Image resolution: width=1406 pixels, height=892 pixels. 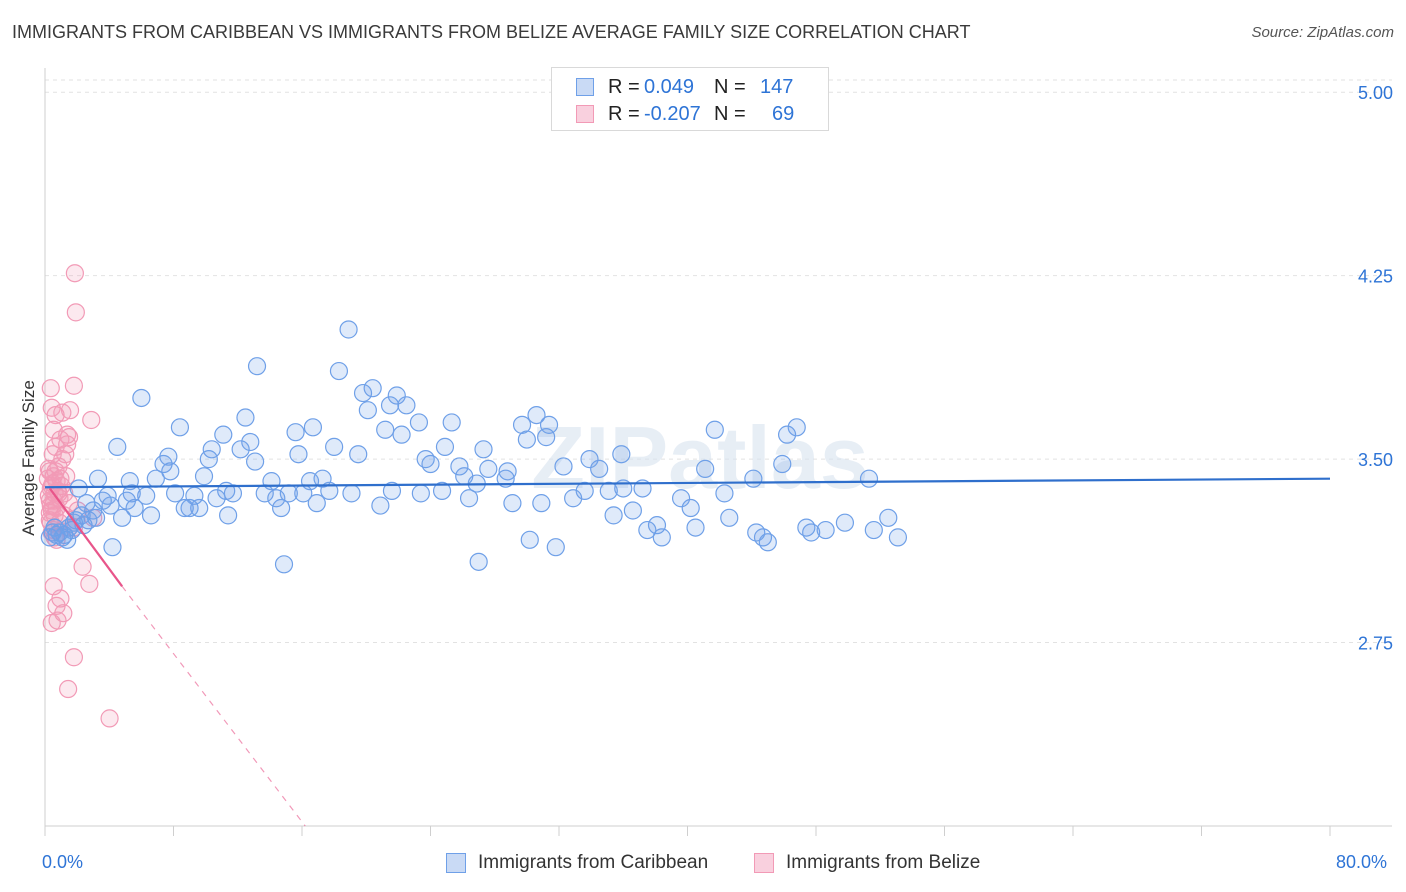 I want to click on belize-trend-line, so click(x=85, y=537).